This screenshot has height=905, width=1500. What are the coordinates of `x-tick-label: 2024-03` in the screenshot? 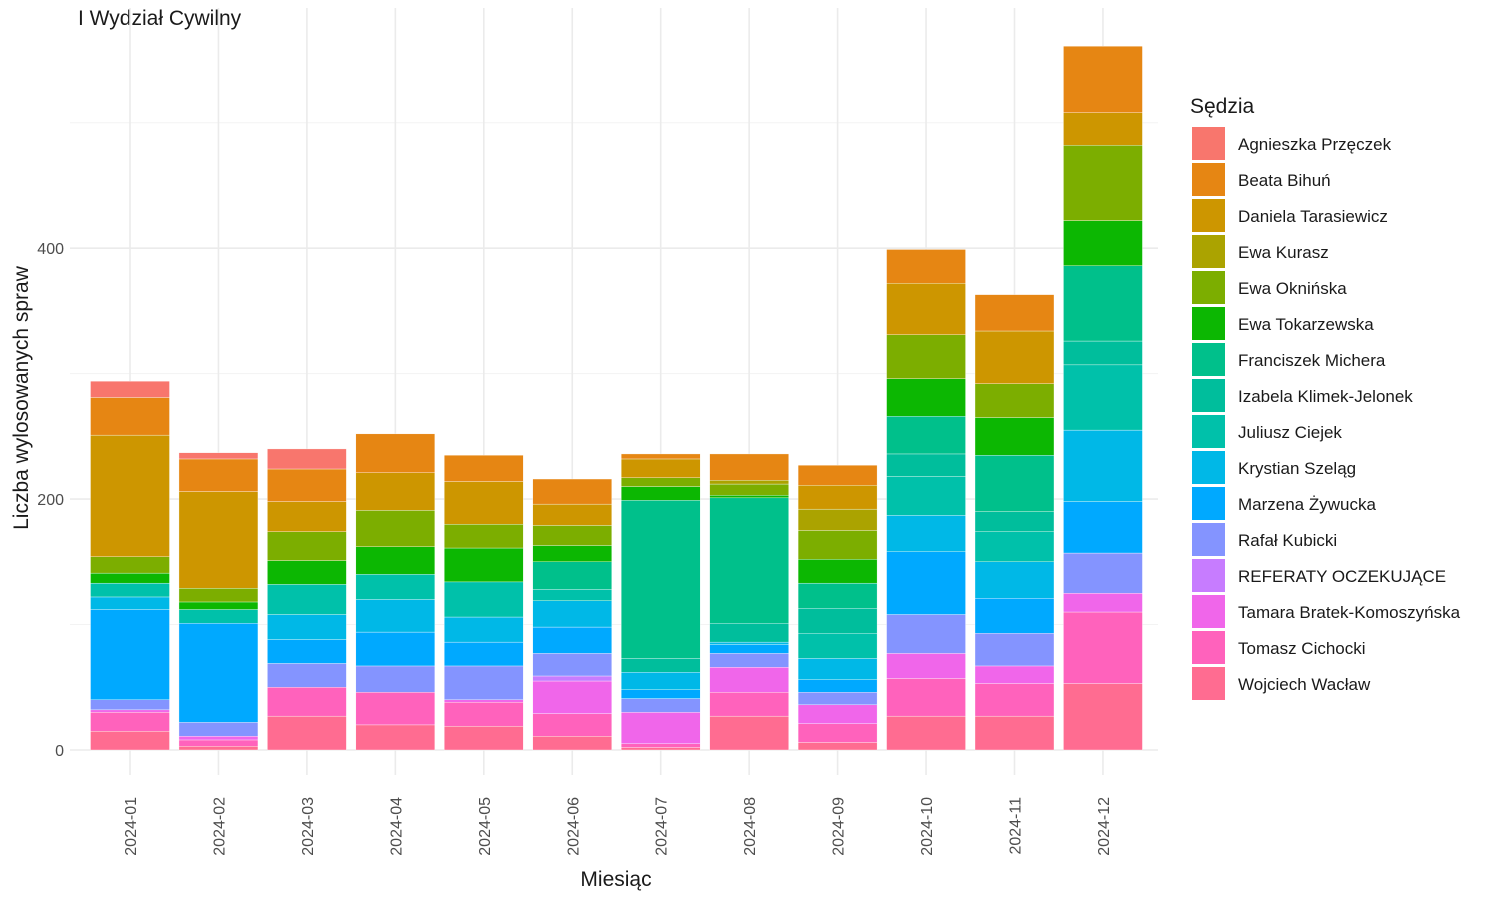 It's located at (308, 826).